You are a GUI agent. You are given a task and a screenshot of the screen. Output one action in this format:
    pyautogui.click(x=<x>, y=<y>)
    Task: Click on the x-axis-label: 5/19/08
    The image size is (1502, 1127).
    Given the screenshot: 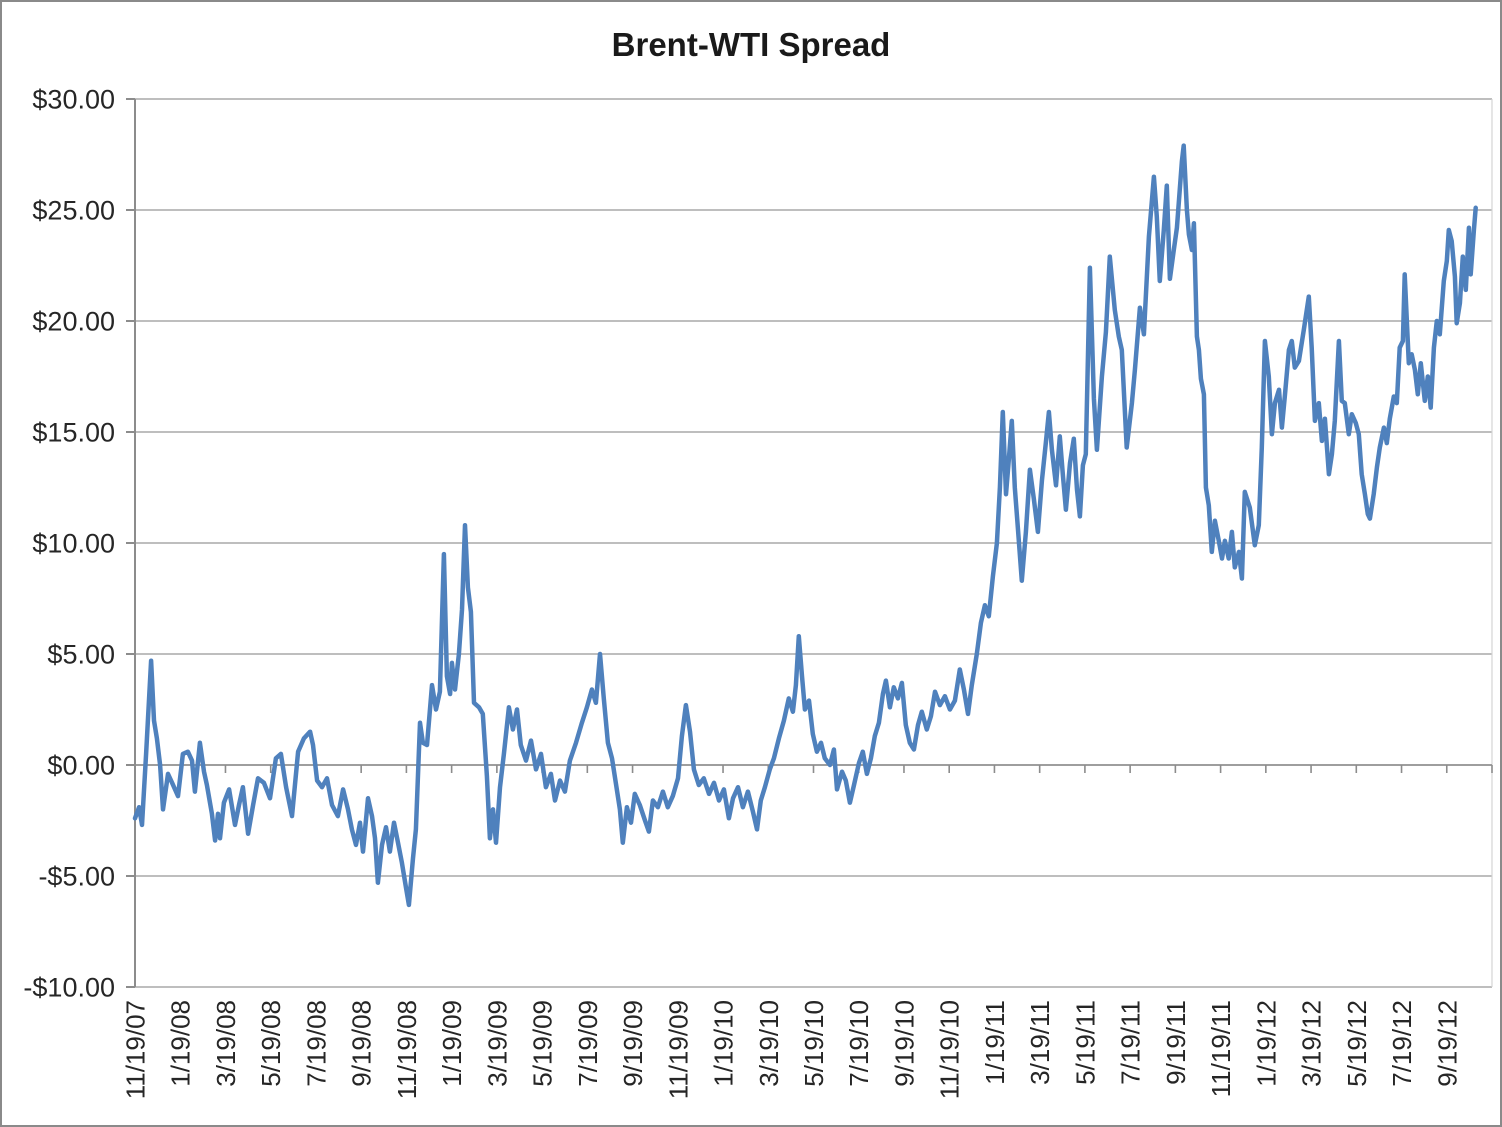 What is the action you would take?
    pyautogui.click(x=271, y=1043)
    